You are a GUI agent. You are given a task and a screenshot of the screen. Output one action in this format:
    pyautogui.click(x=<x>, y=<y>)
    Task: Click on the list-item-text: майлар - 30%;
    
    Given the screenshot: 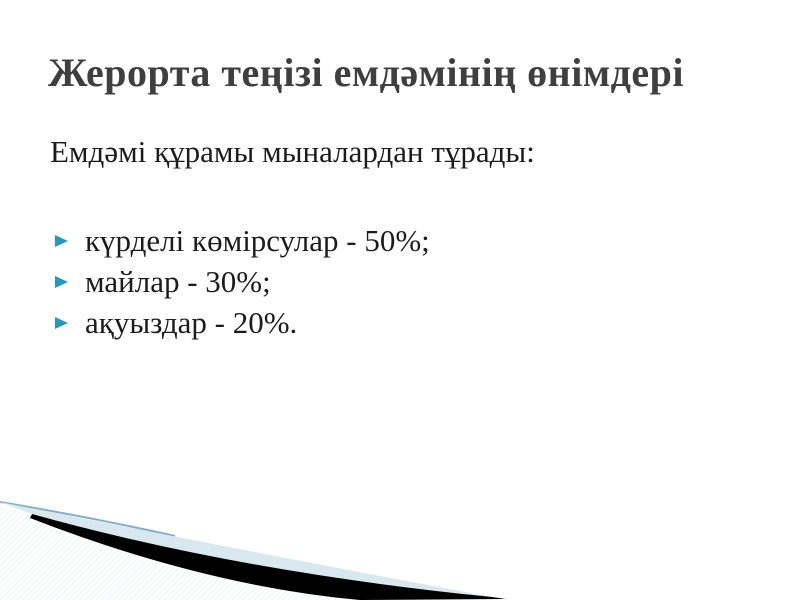 What is the action you would take?
    pyautogui.click(x=178, y=281)
    